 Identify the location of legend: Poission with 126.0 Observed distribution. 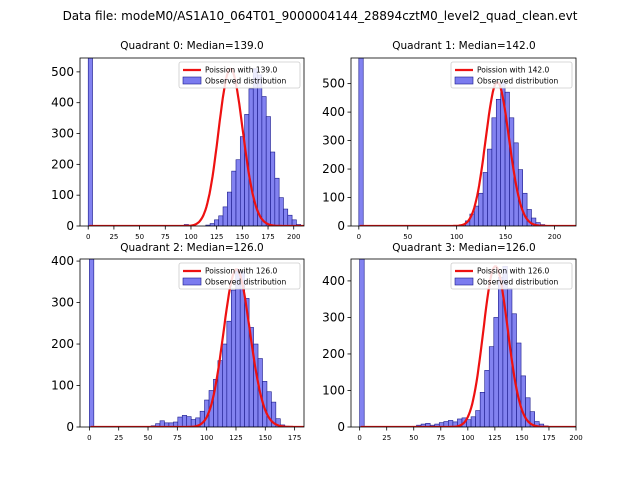
(239, 276).